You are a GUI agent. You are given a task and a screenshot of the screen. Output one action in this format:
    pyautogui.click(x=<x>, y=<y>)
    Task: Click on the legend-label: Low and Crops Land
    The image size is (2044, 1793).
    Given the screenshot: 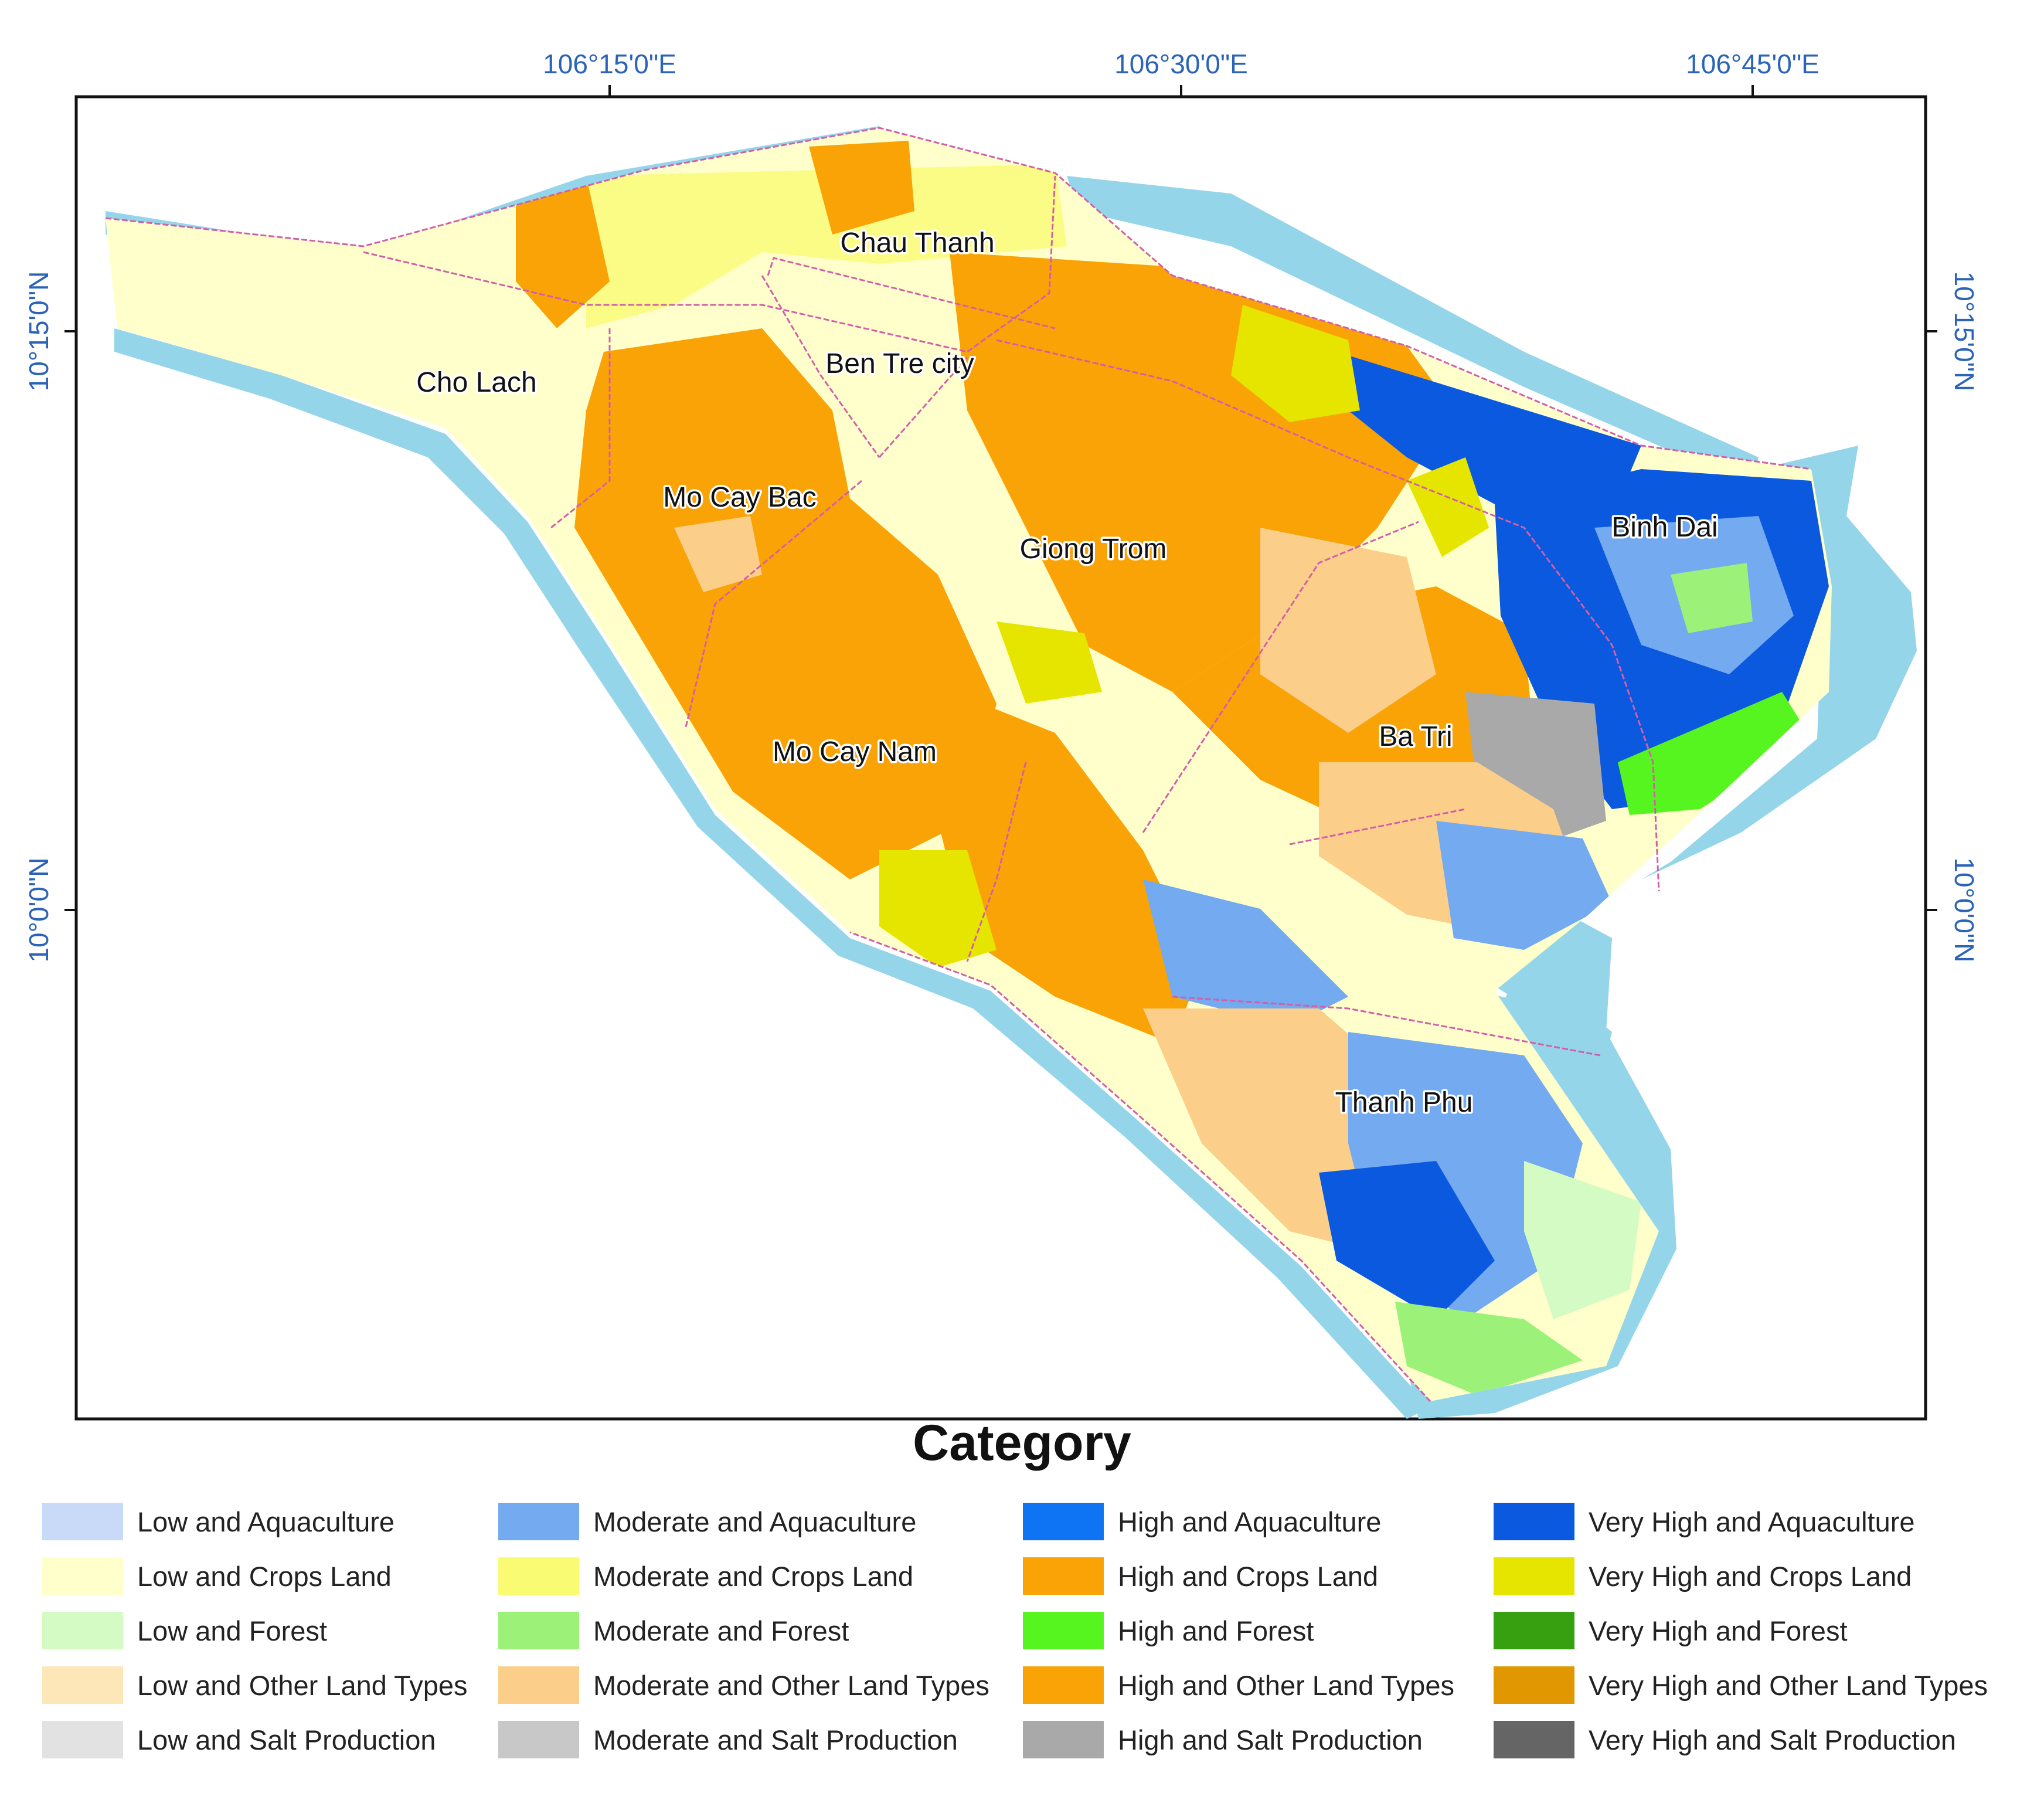 What is the action you would take?
    pyautogui.click(x=264, y=1576)
    